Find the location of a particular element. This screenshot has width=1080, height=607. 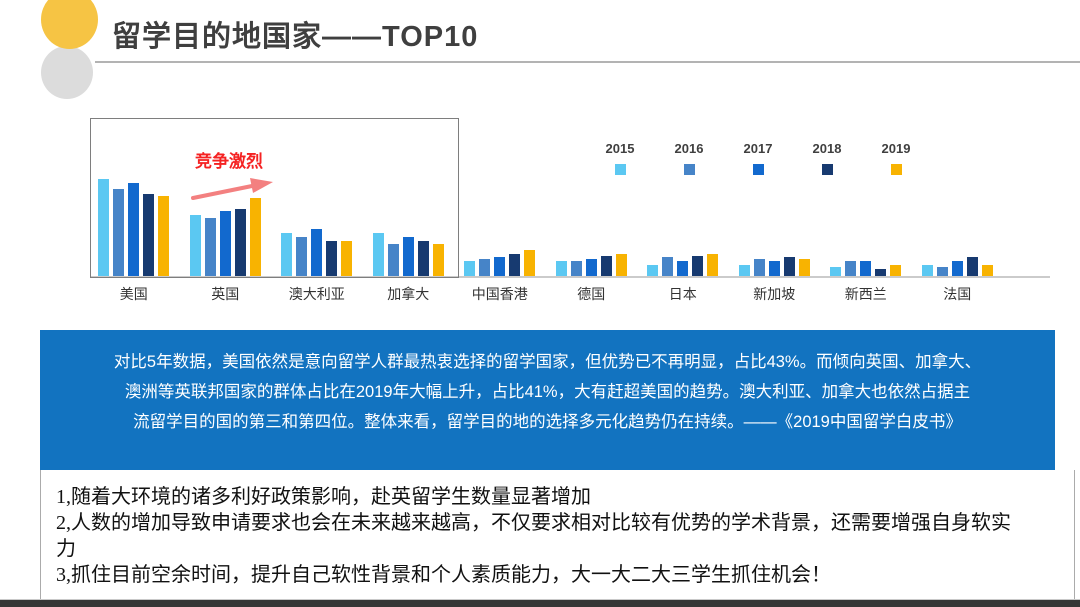

chart-category-labels: 美国 英国 澳大利亚 加拿大 中国香港 德国 日本 新加坡 新西兰 法国 is located at coordinates (545, 294).